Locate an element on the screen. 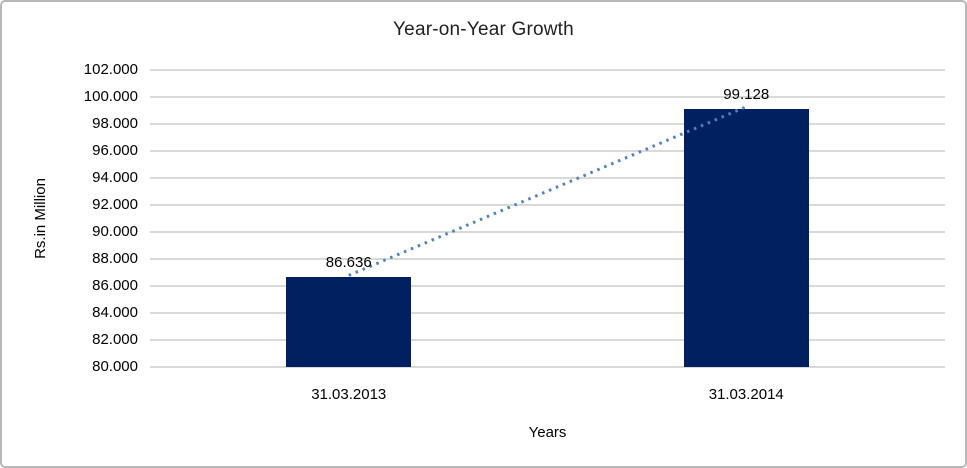 This screenshot has height=468, width=967. bar-31.03.2013 is located at coordinates (349, 322).